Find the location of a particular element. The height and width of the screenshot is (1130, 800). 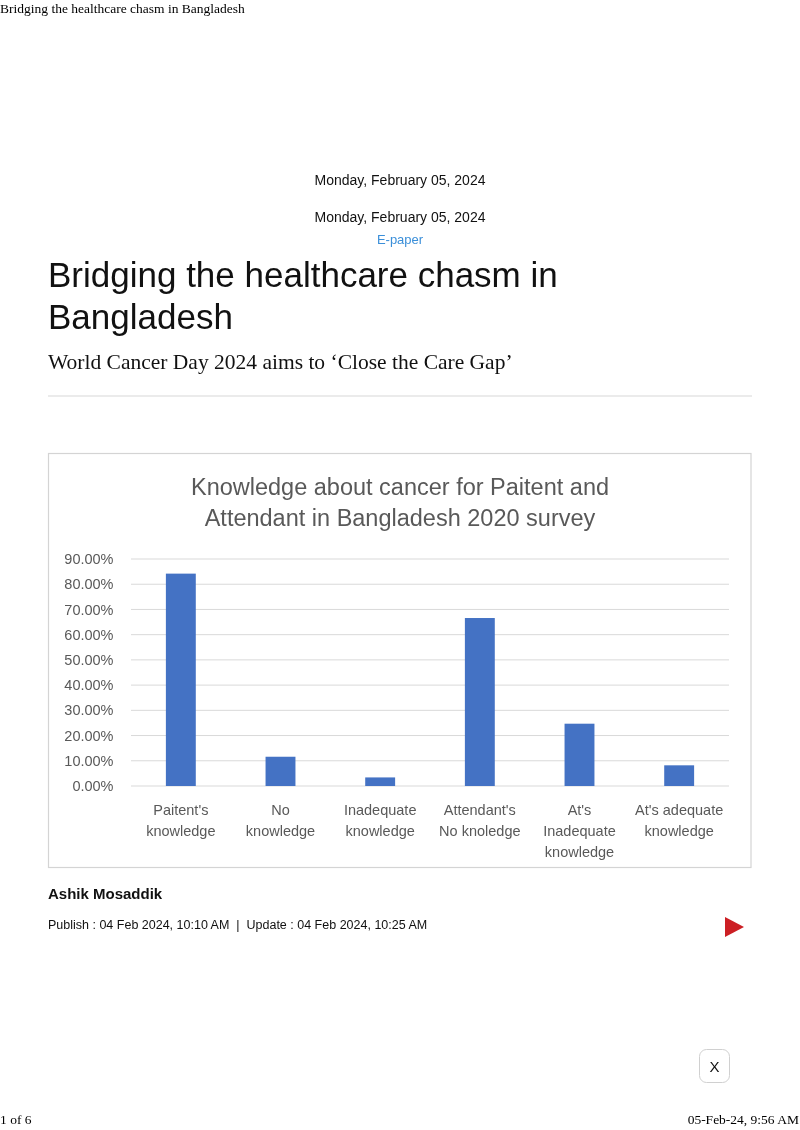

text: Publish : 04 Feb 2024, 10:10 AM | Update : 04 Feb 2024, 10:25 AM is located at coordinates (238, 925).